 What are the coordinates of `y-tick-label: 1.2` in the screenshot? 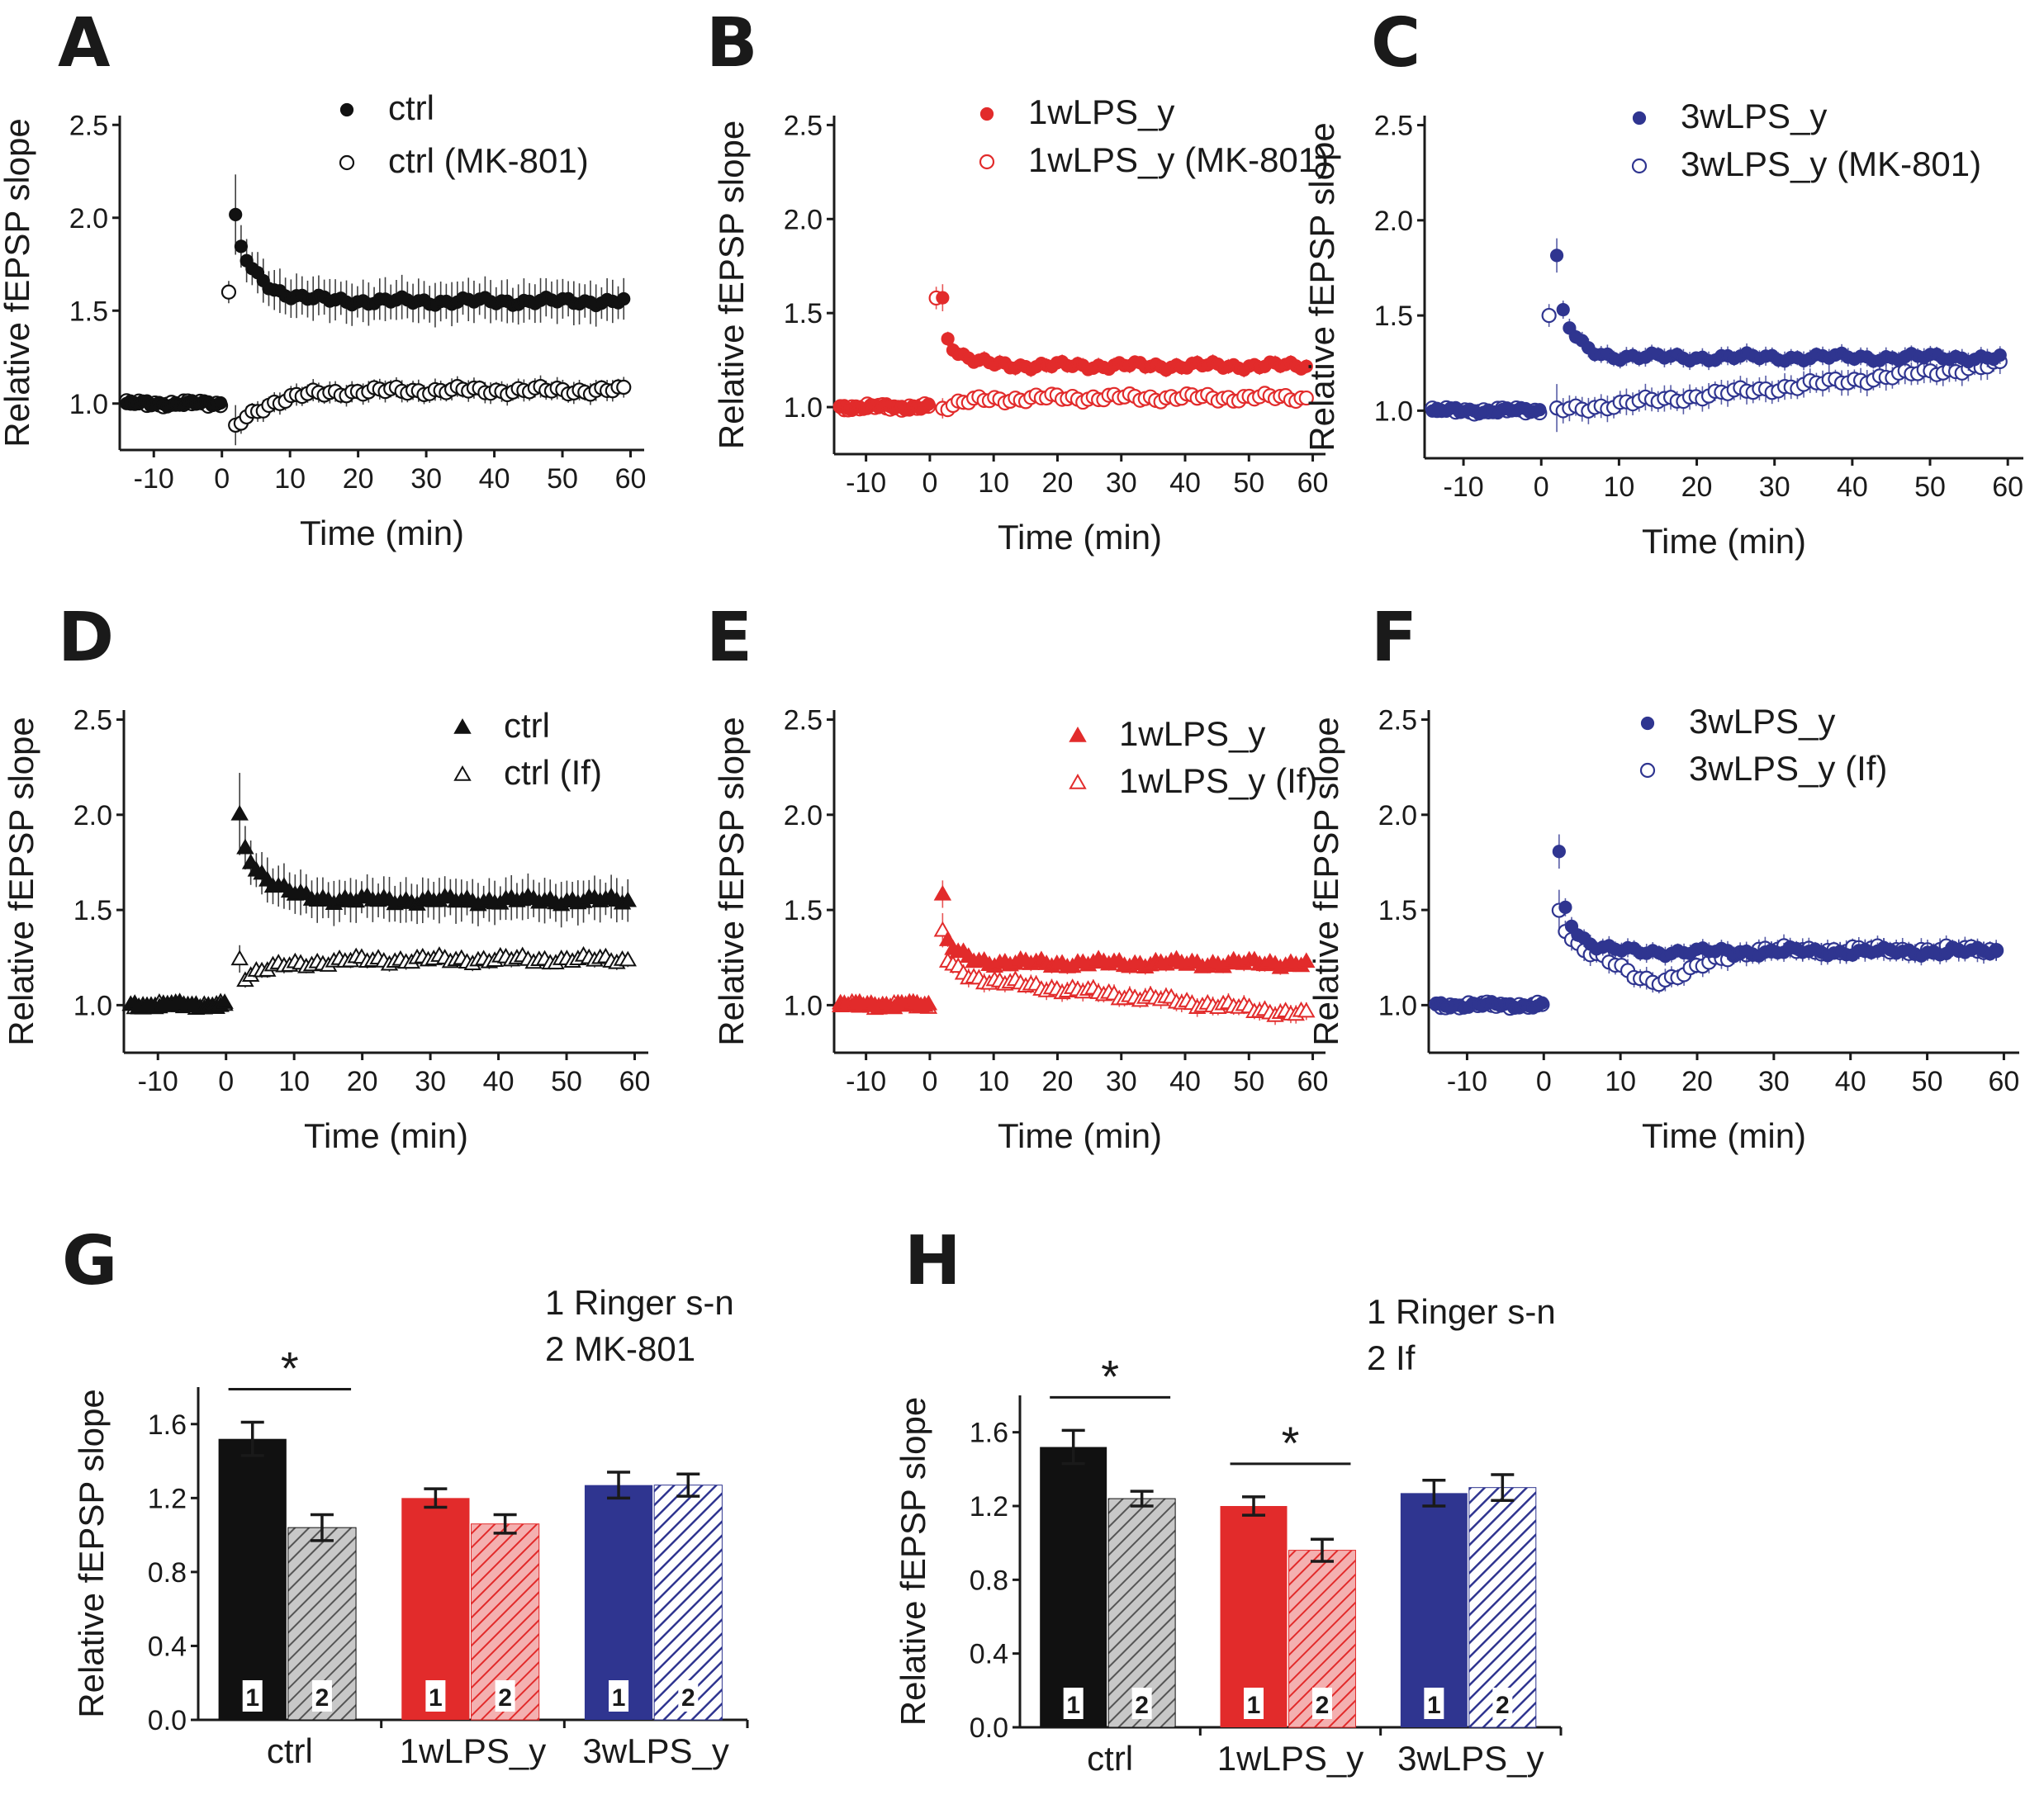 It's located at (989, 1507).